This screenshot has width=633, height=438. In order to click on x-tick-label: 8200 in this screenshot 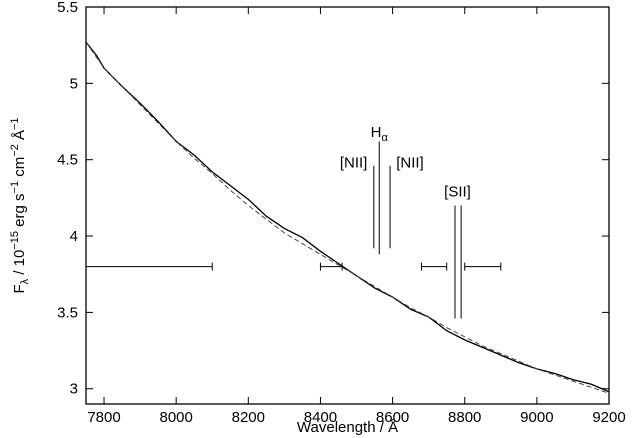, I will do `click(248, 417)`.